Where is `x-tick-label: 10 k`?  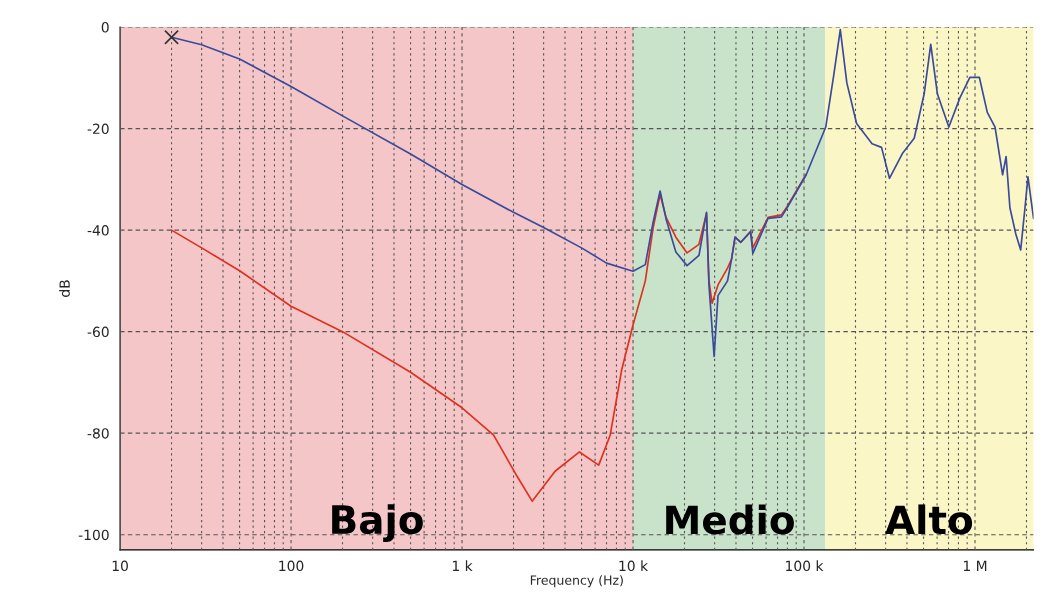 x-tick-label: 10 k is located at coordinates (634, 566).